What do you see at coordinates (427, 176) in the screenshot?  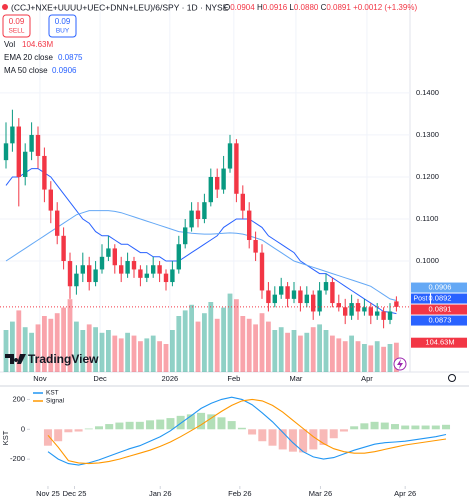 I see `y-tick-label: 0.1200` at bounding box center [427, 176].